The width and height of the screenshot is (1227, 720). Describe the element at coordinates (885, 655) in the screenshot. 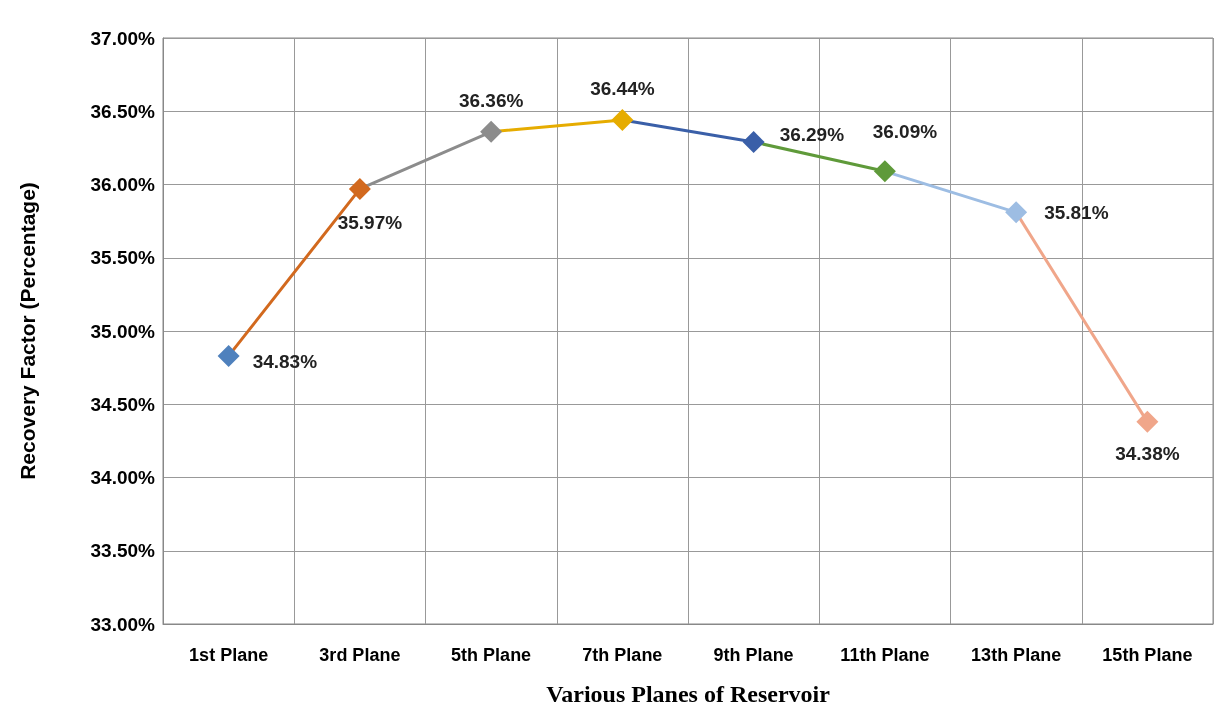

I see `x-tick-label: 11th Plane` at that location.